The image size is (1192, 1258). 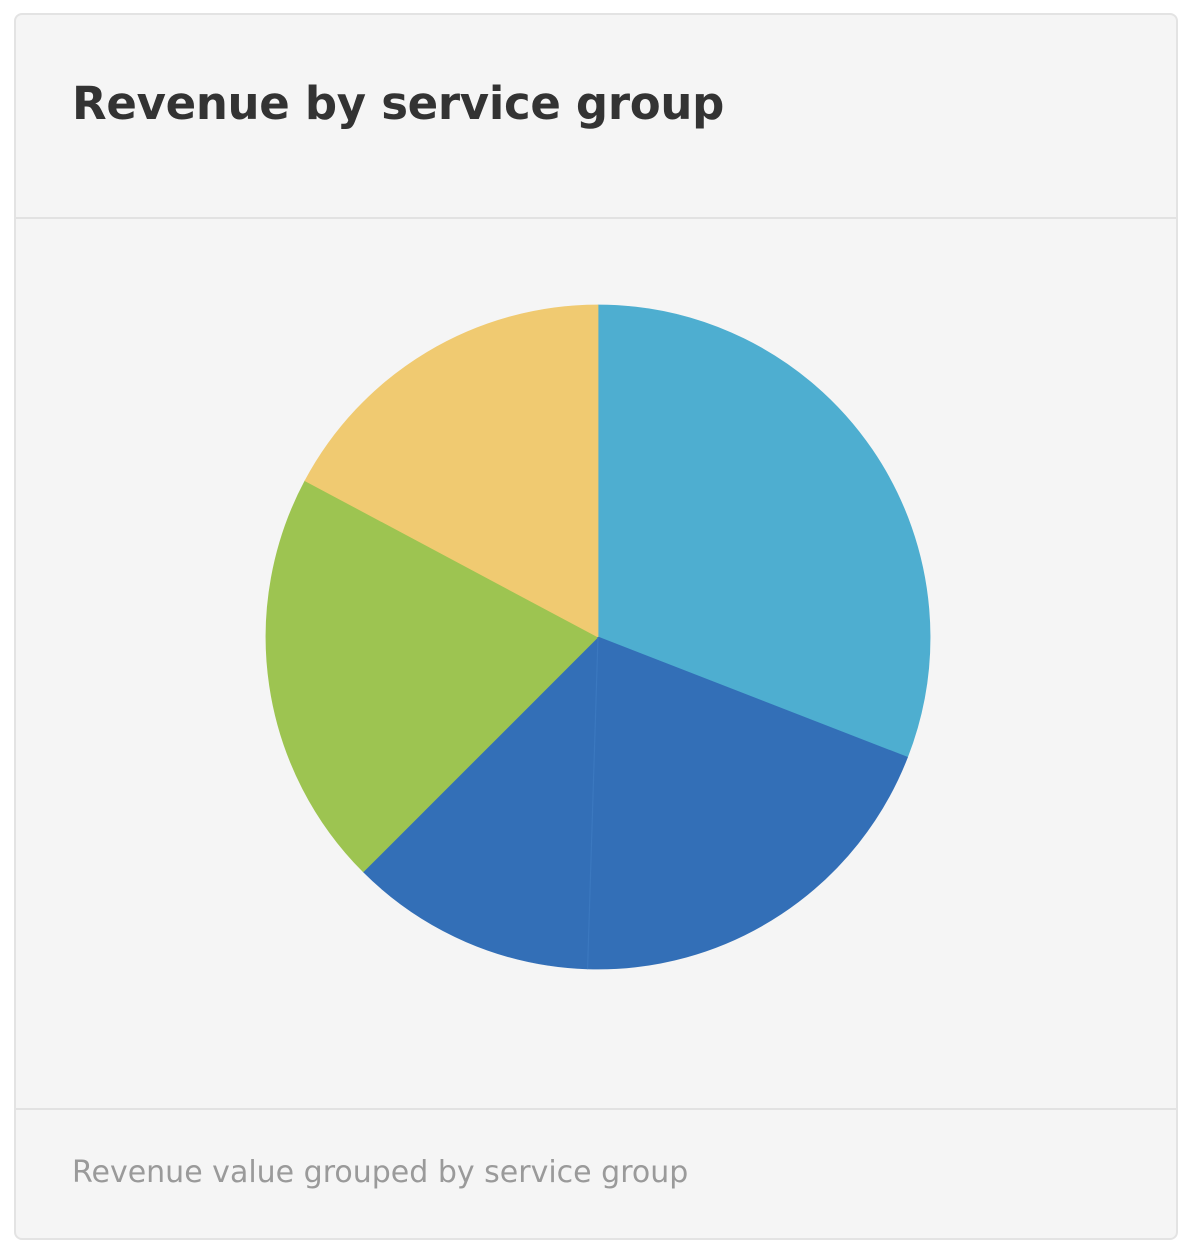 I want to click on card-title: Revenue by service group, so click(x=398, y=103).